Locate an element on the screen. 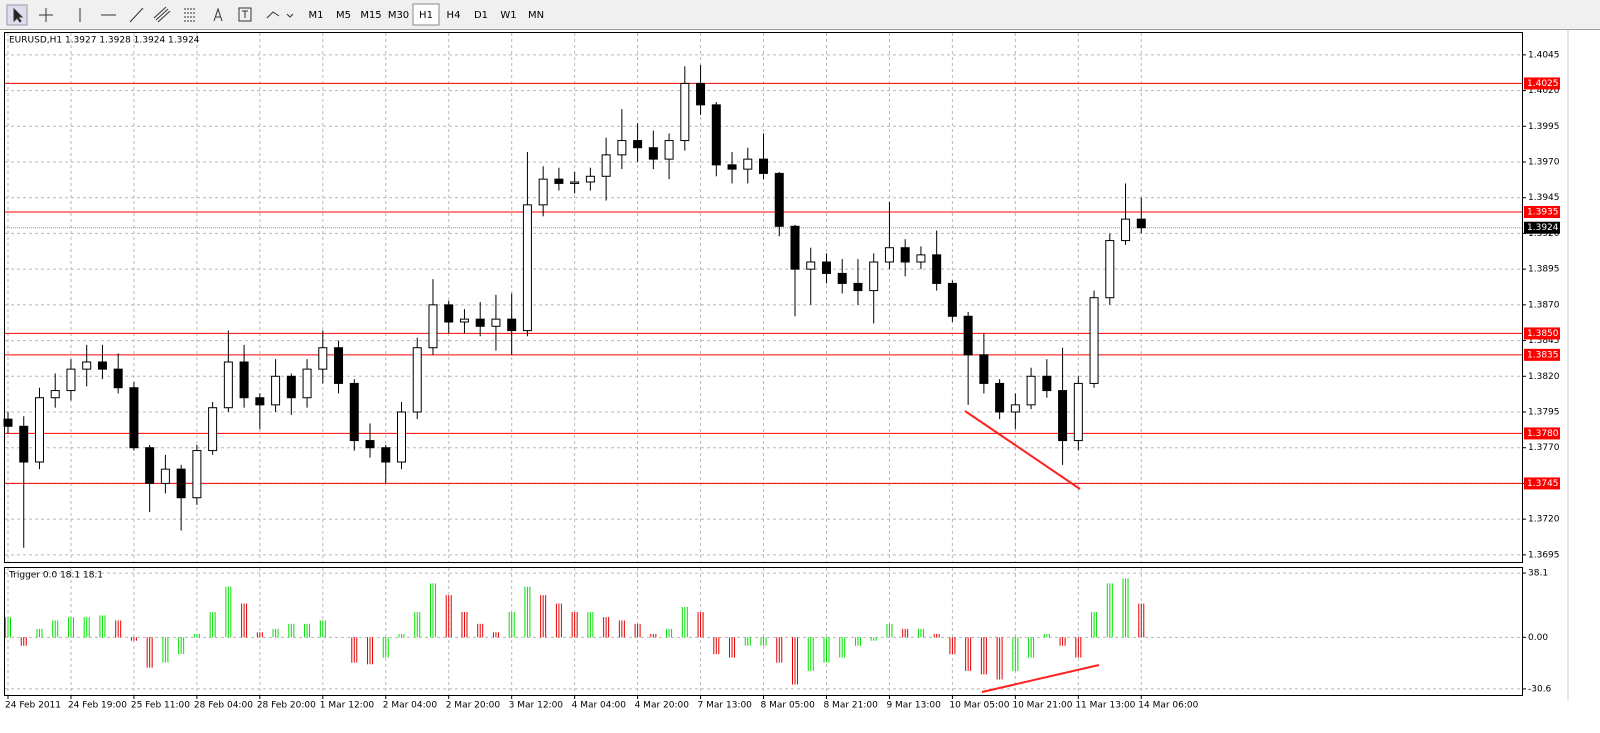 This screenshot has height=733, width=1600. y-tick-label: 1.3770 is located at coordinates (1544, 448).